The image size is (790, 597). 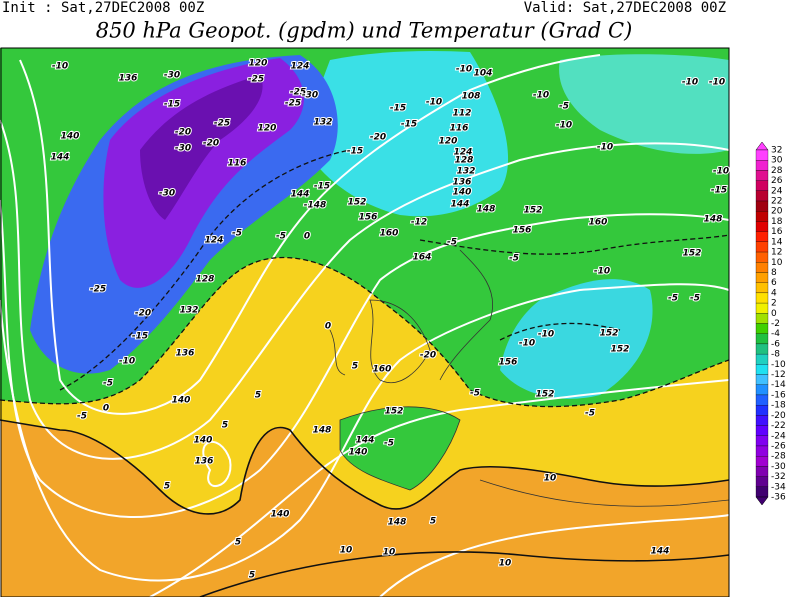 I want to click on colorbar-label: 8, so click(x=774, y=273).